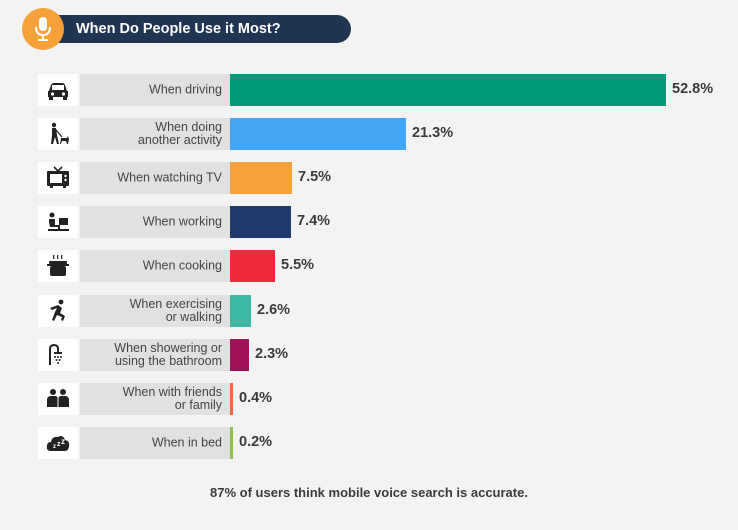 The image size is (738, 530). What do you see at coordinates (274, 310) in the screenshot?
I see `data-label: 2.6%` at bounding box center [274, 310].